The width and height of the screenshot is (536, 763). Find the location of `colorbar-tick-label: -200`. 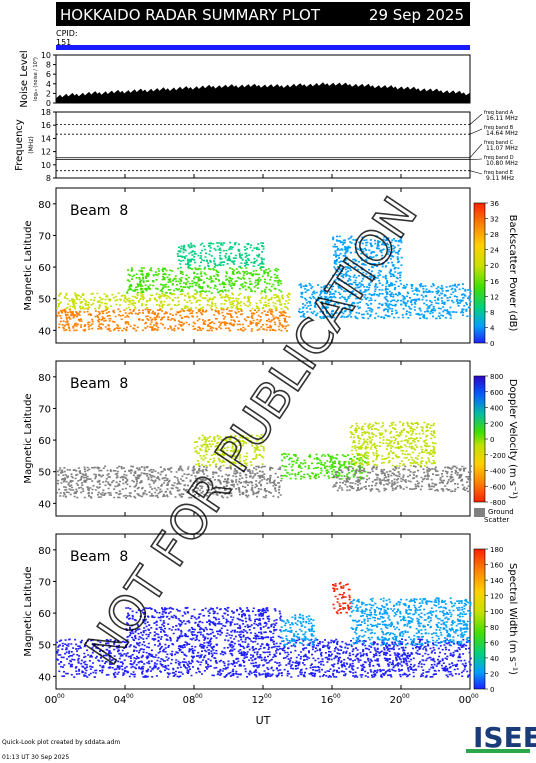

colorbar-tick-label: -200 is located at coordinates (498, 456).